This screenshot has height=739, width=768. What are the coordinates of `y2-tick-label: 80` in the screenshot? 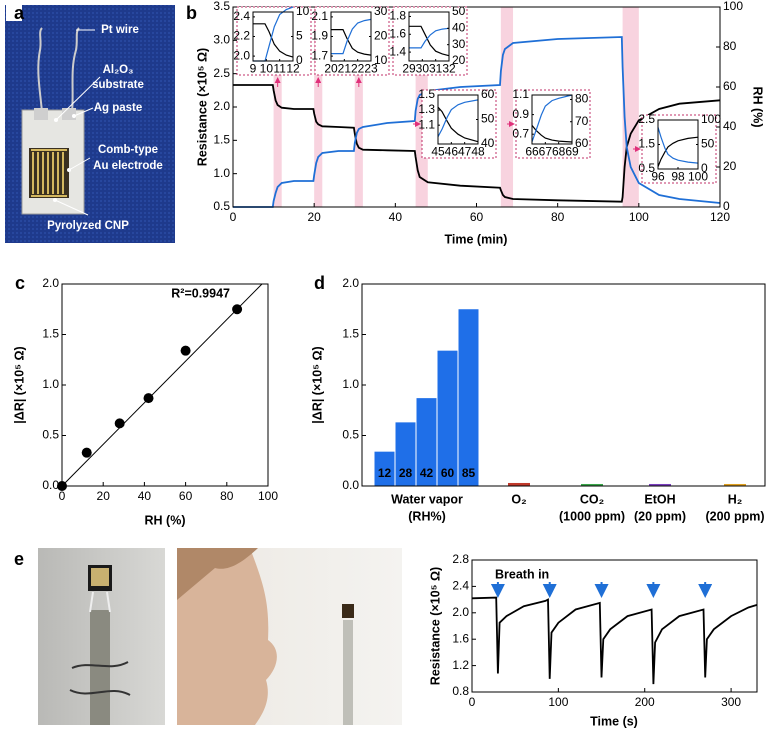 It's located at (582, 99).